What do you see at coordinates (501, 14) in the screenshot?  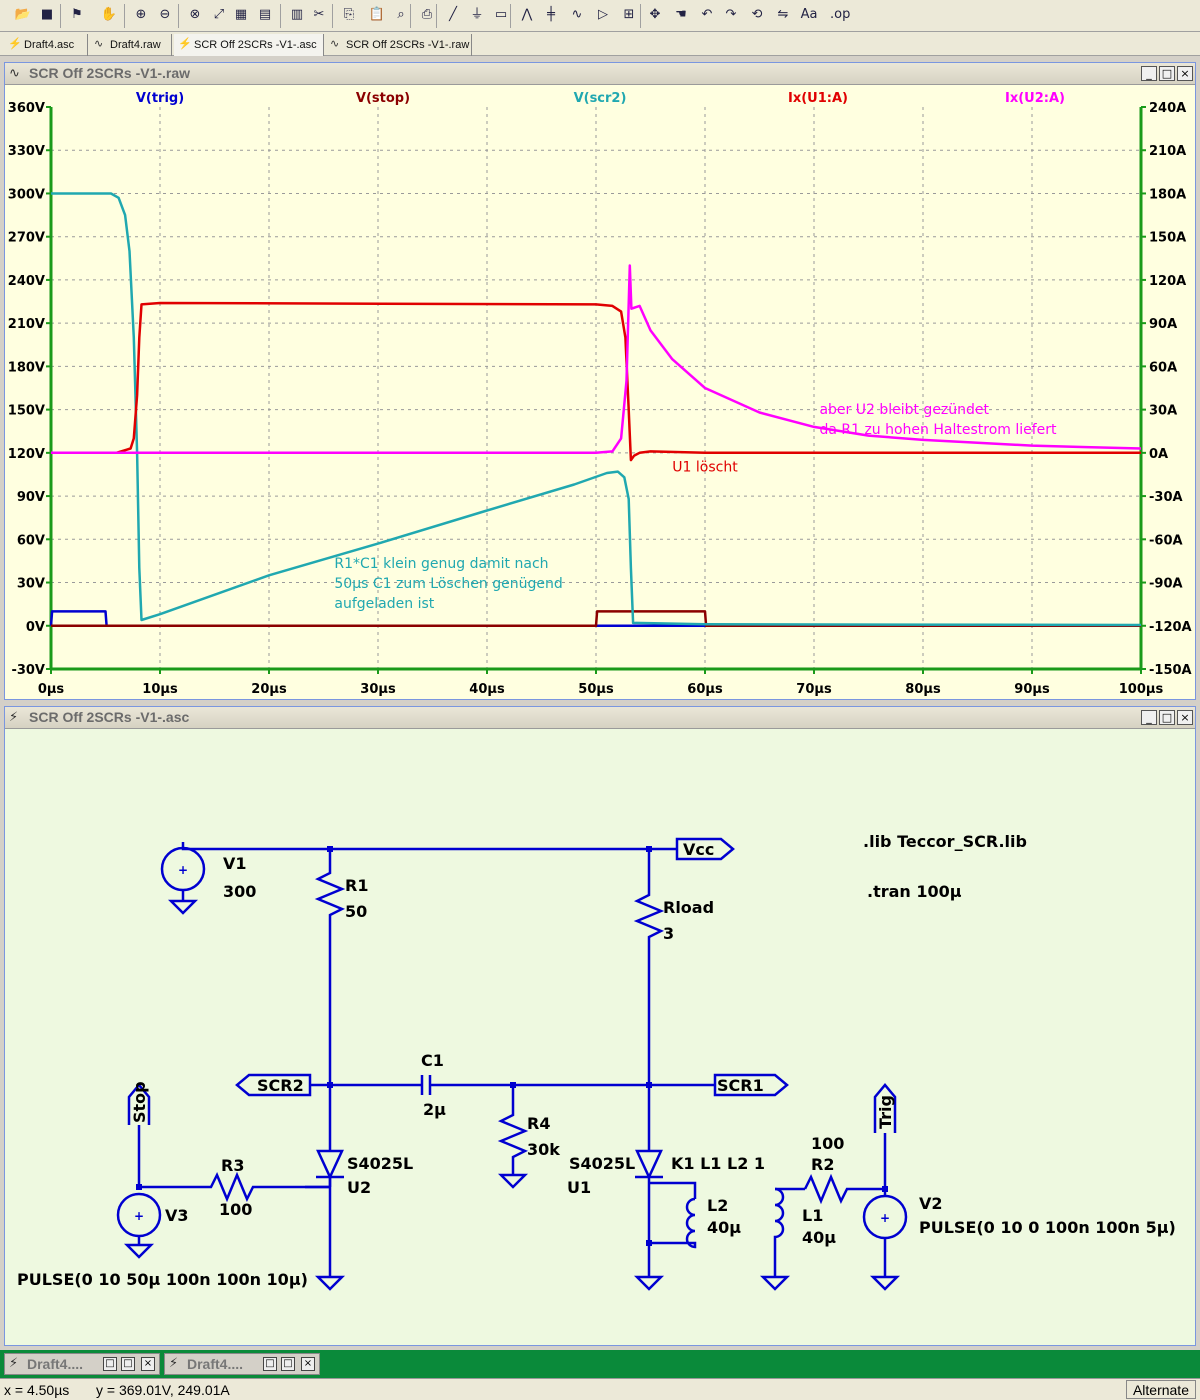 I see `label-icon: ▭` at bounding box center [501, 14].